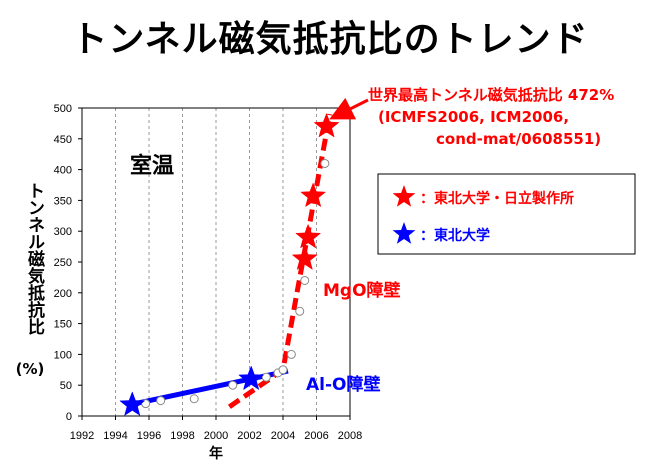  I want to click on y-tick-label: 500, so click(63, 109).